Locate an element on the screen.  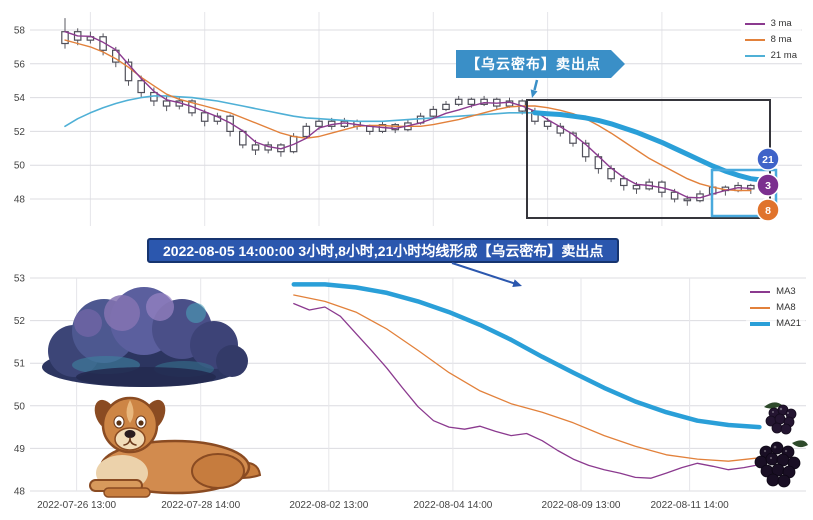
legend-label-ma8: MA8 is located at coordinates (786, 307).